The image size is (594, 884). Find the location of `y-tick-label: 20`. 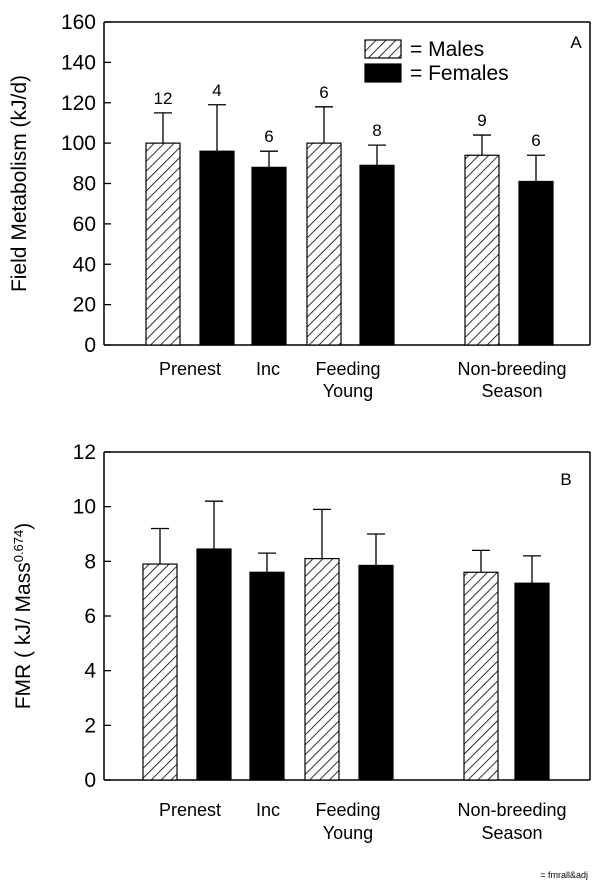

y-tick-label: 20 is located at coordinates (84, 305).